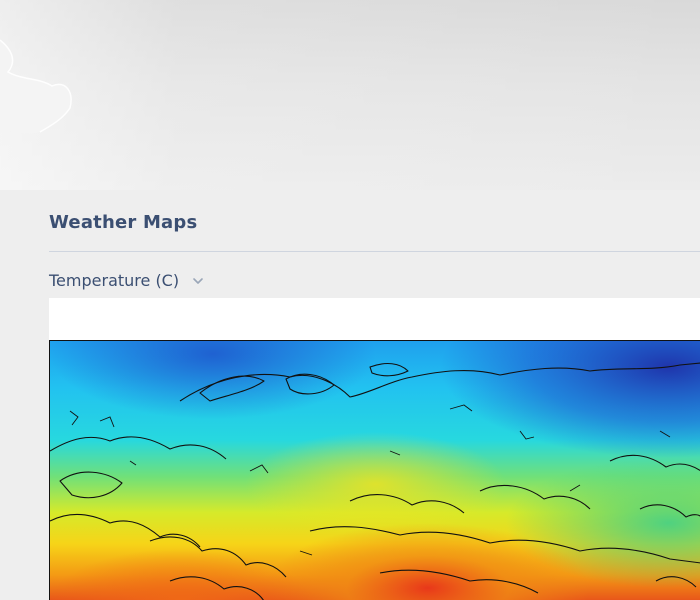  Describe the element at coordinates (123, 222) in the screenshot. I see `section-title: Weather Maps` at that location.